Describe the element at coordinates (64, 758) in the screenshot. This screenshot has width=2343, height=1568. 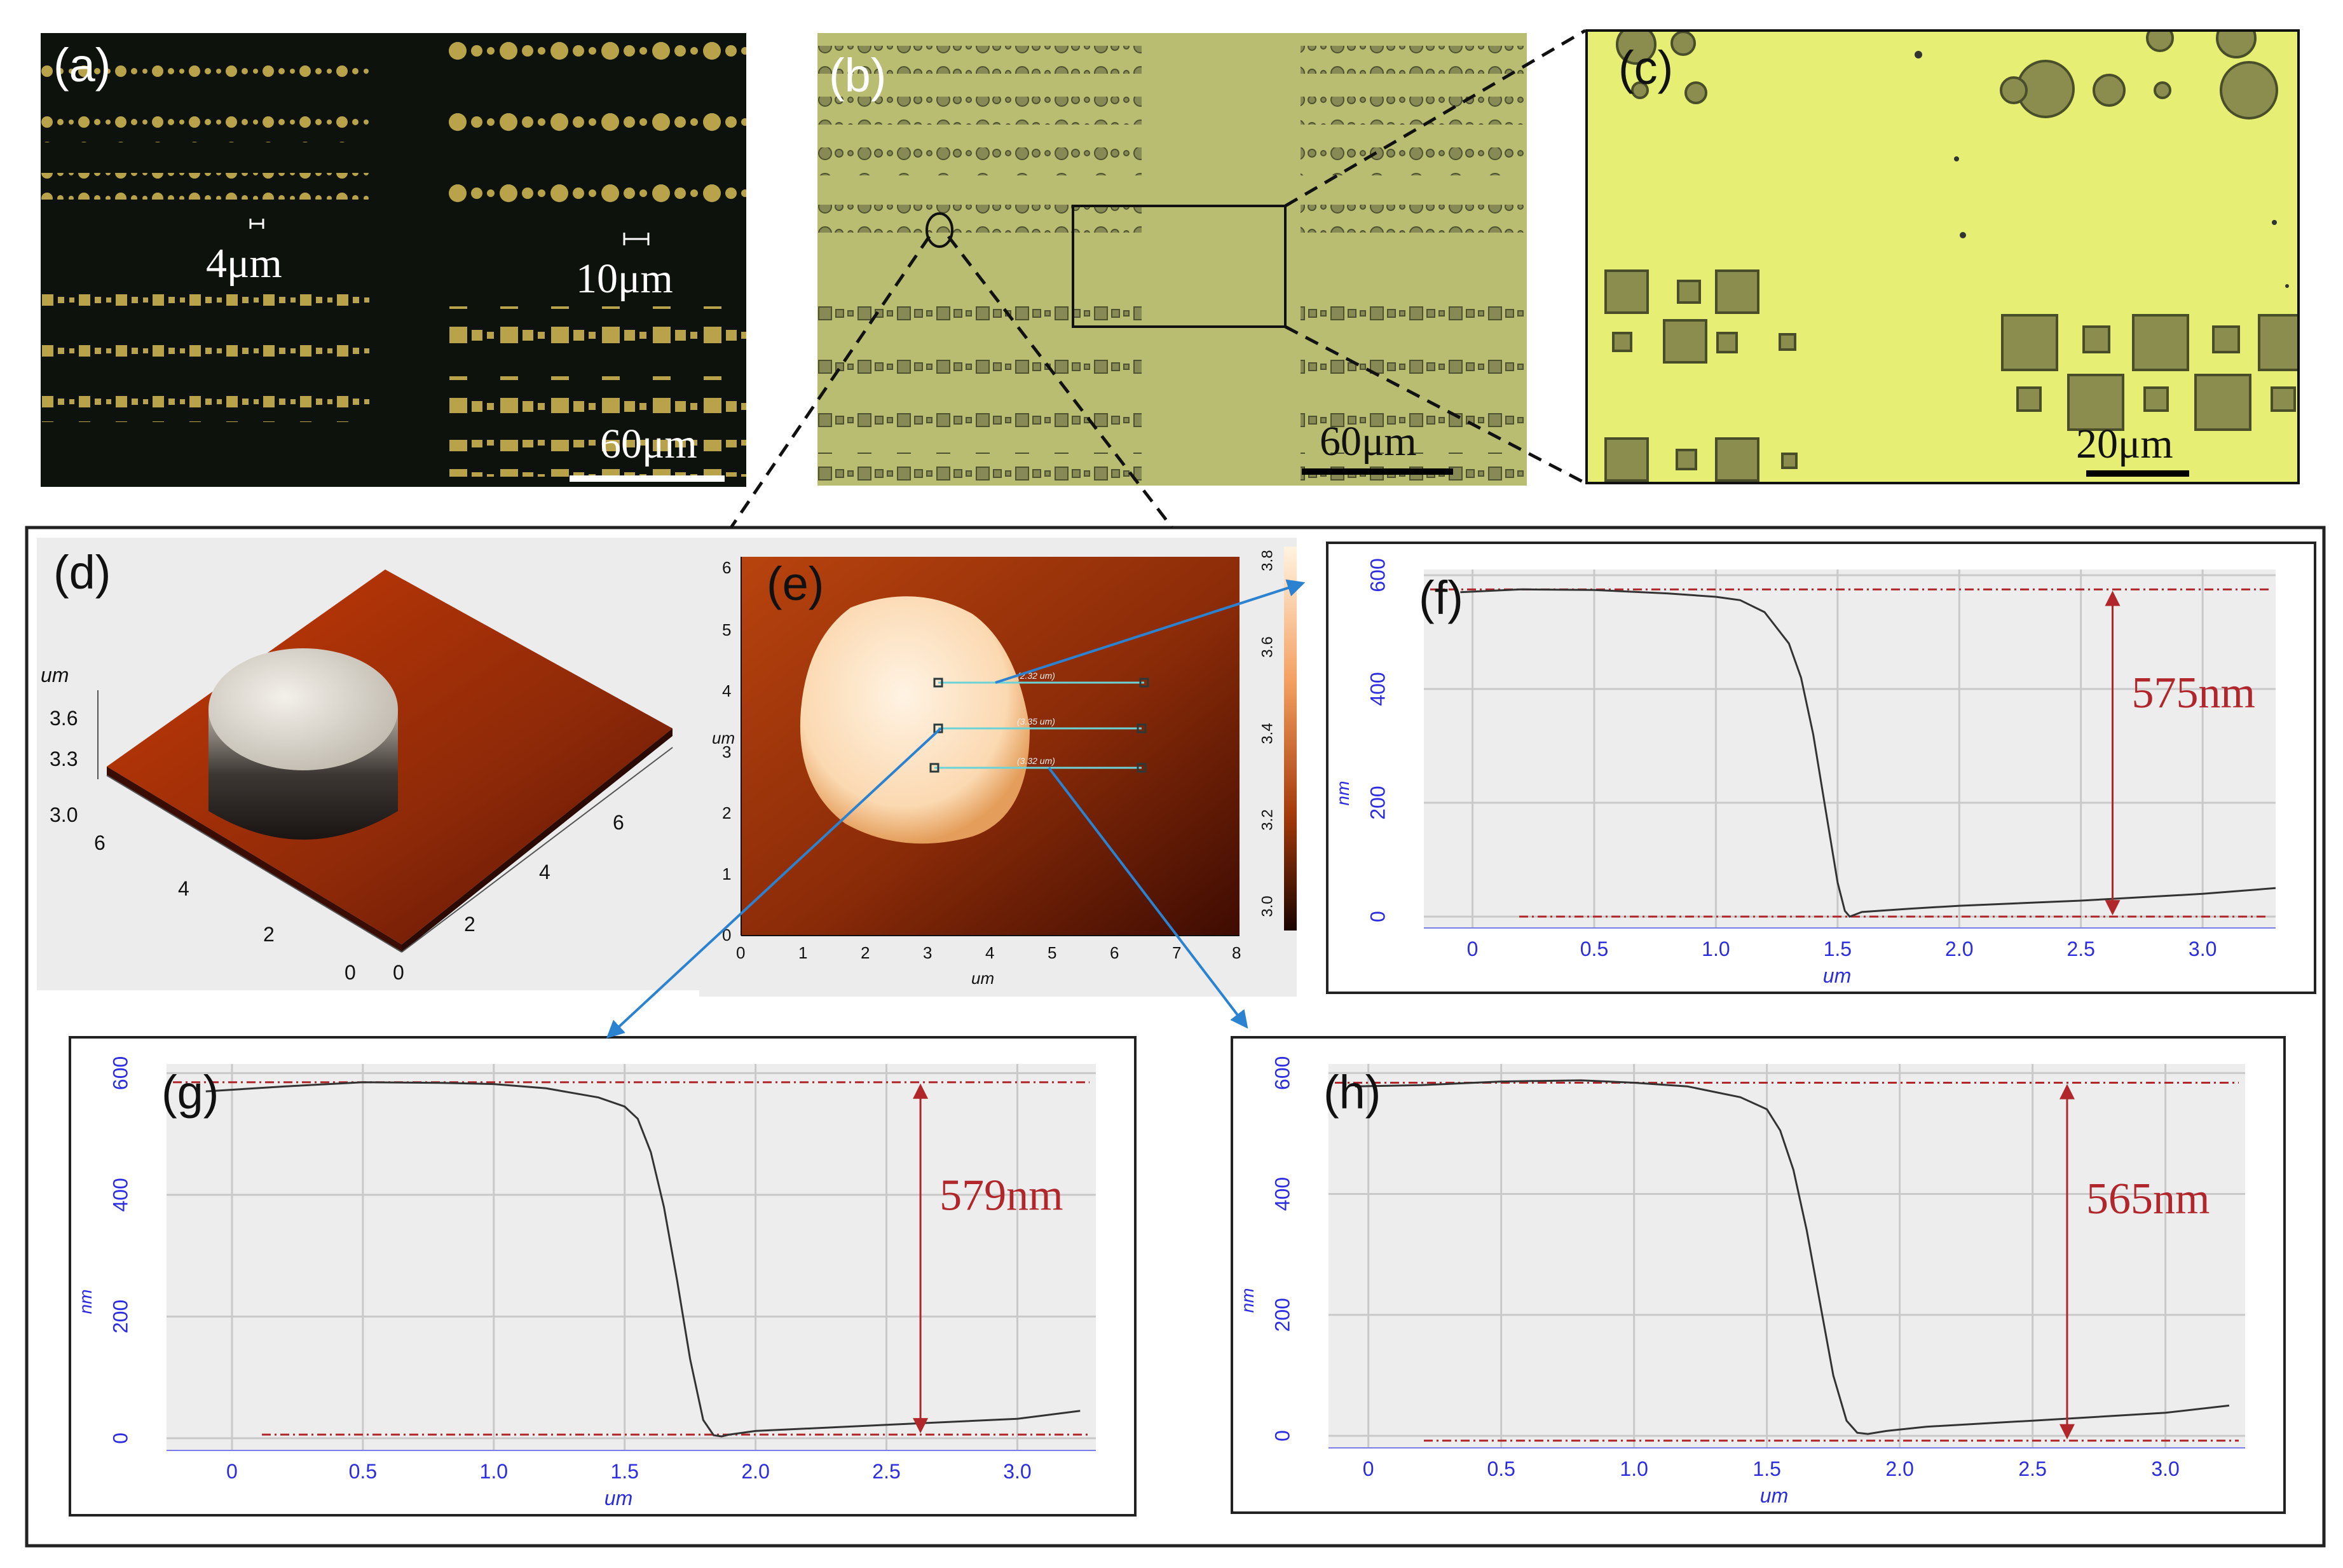
I see `z-tick: 3.3` at that location.